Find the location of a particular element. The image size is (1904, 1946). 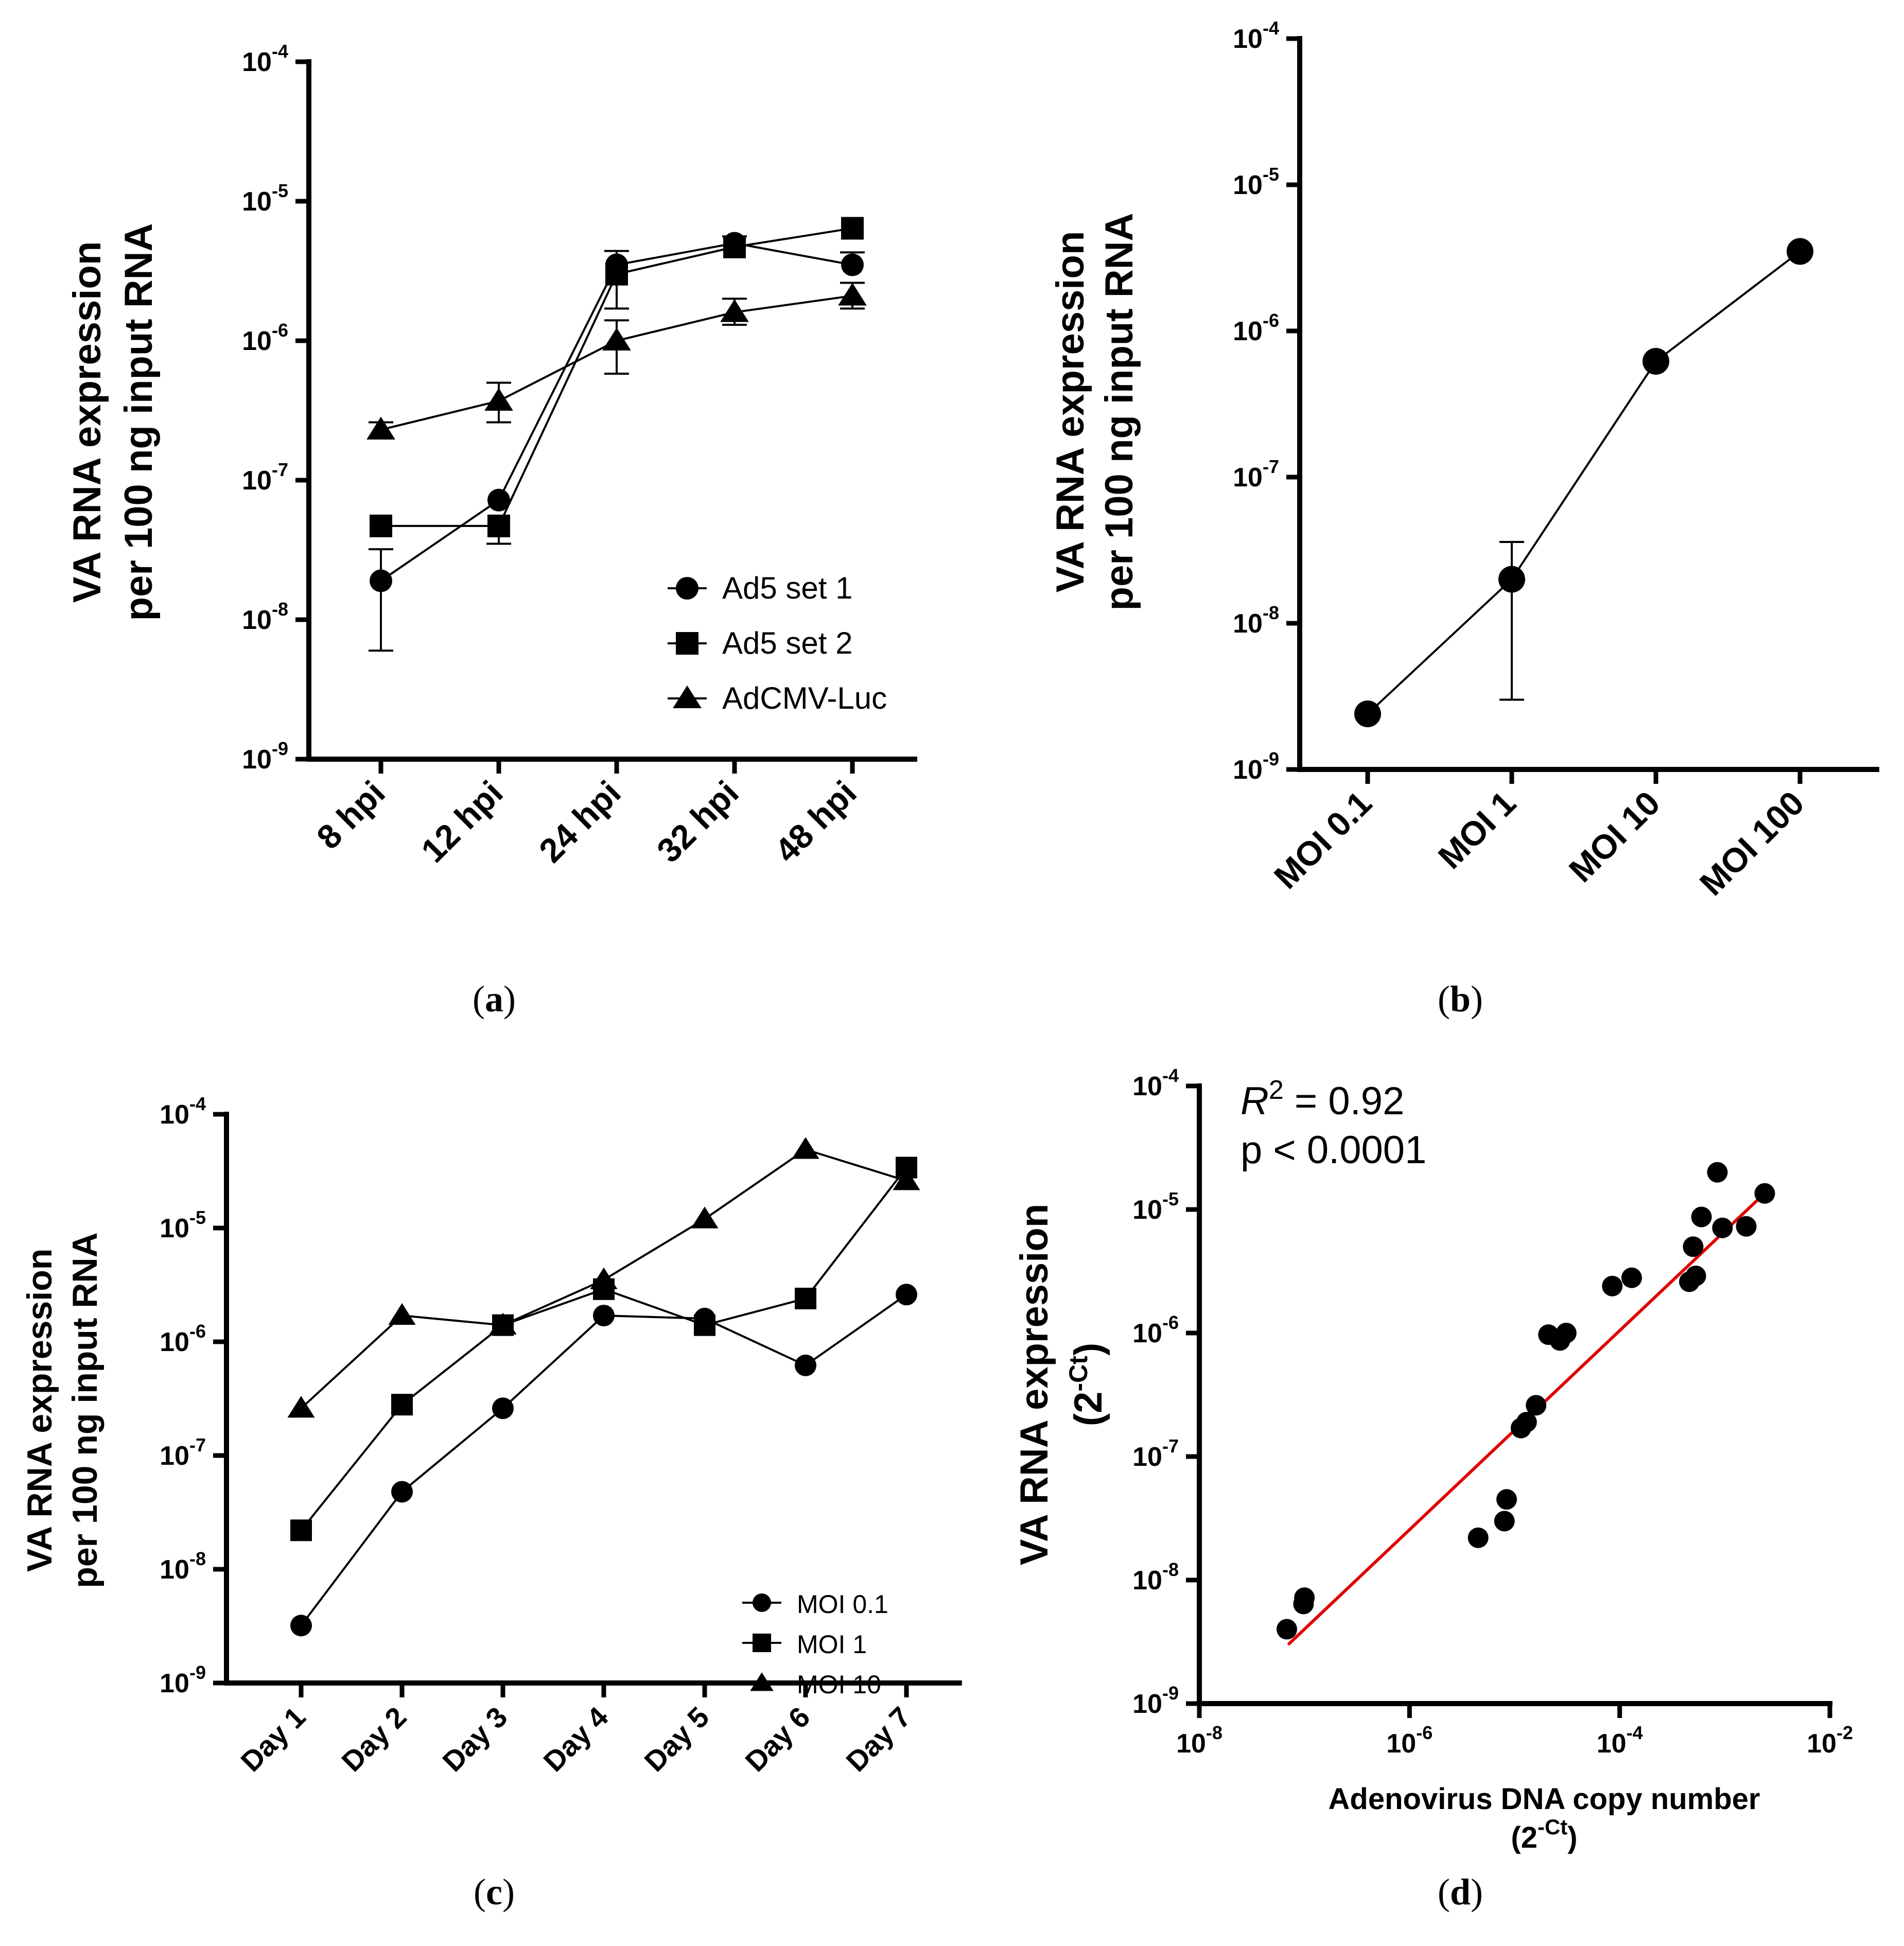

y-tick-label: 10⁻⁴ is located at coordinates (1256, 35).